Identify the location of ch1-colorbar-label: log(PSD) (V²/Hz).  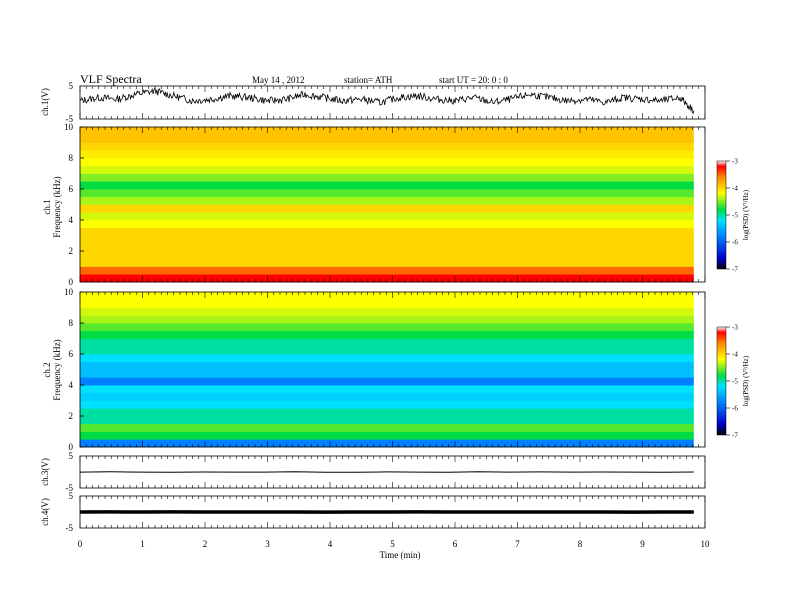
(746, 214).